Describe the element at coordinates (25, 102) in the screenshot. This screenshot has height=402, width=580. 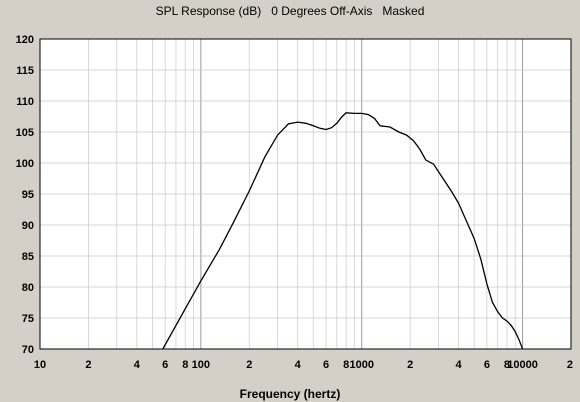
I see `y-tick-label: 110` at that location.